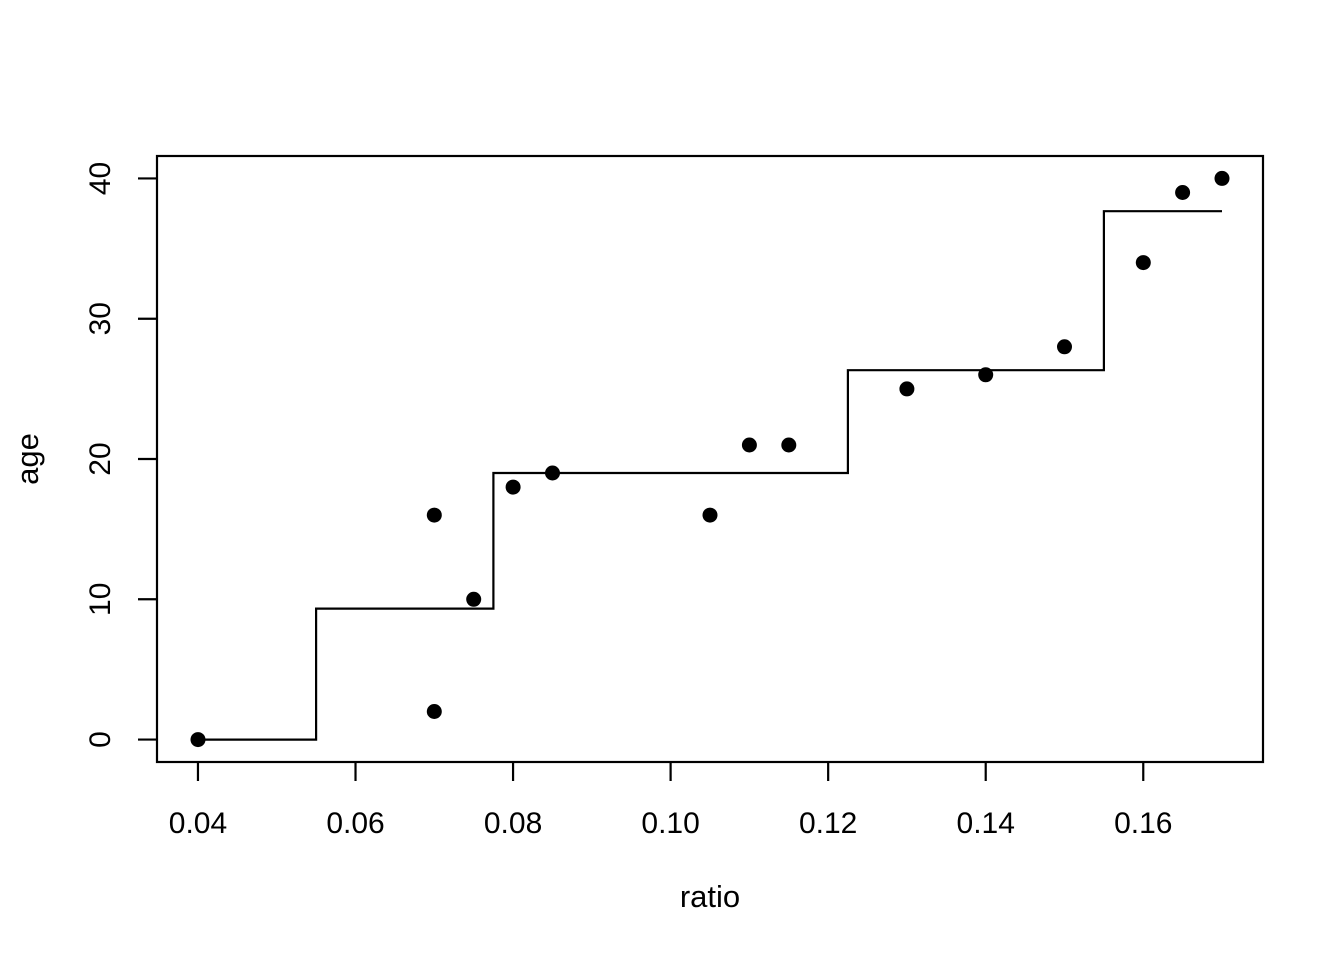 Image resolution: width=1344 pixels, height=960 pixels. Describe the element at coordinates (355, 823) in the screenshot. I see `x-tick-label: 0.06` at that location.